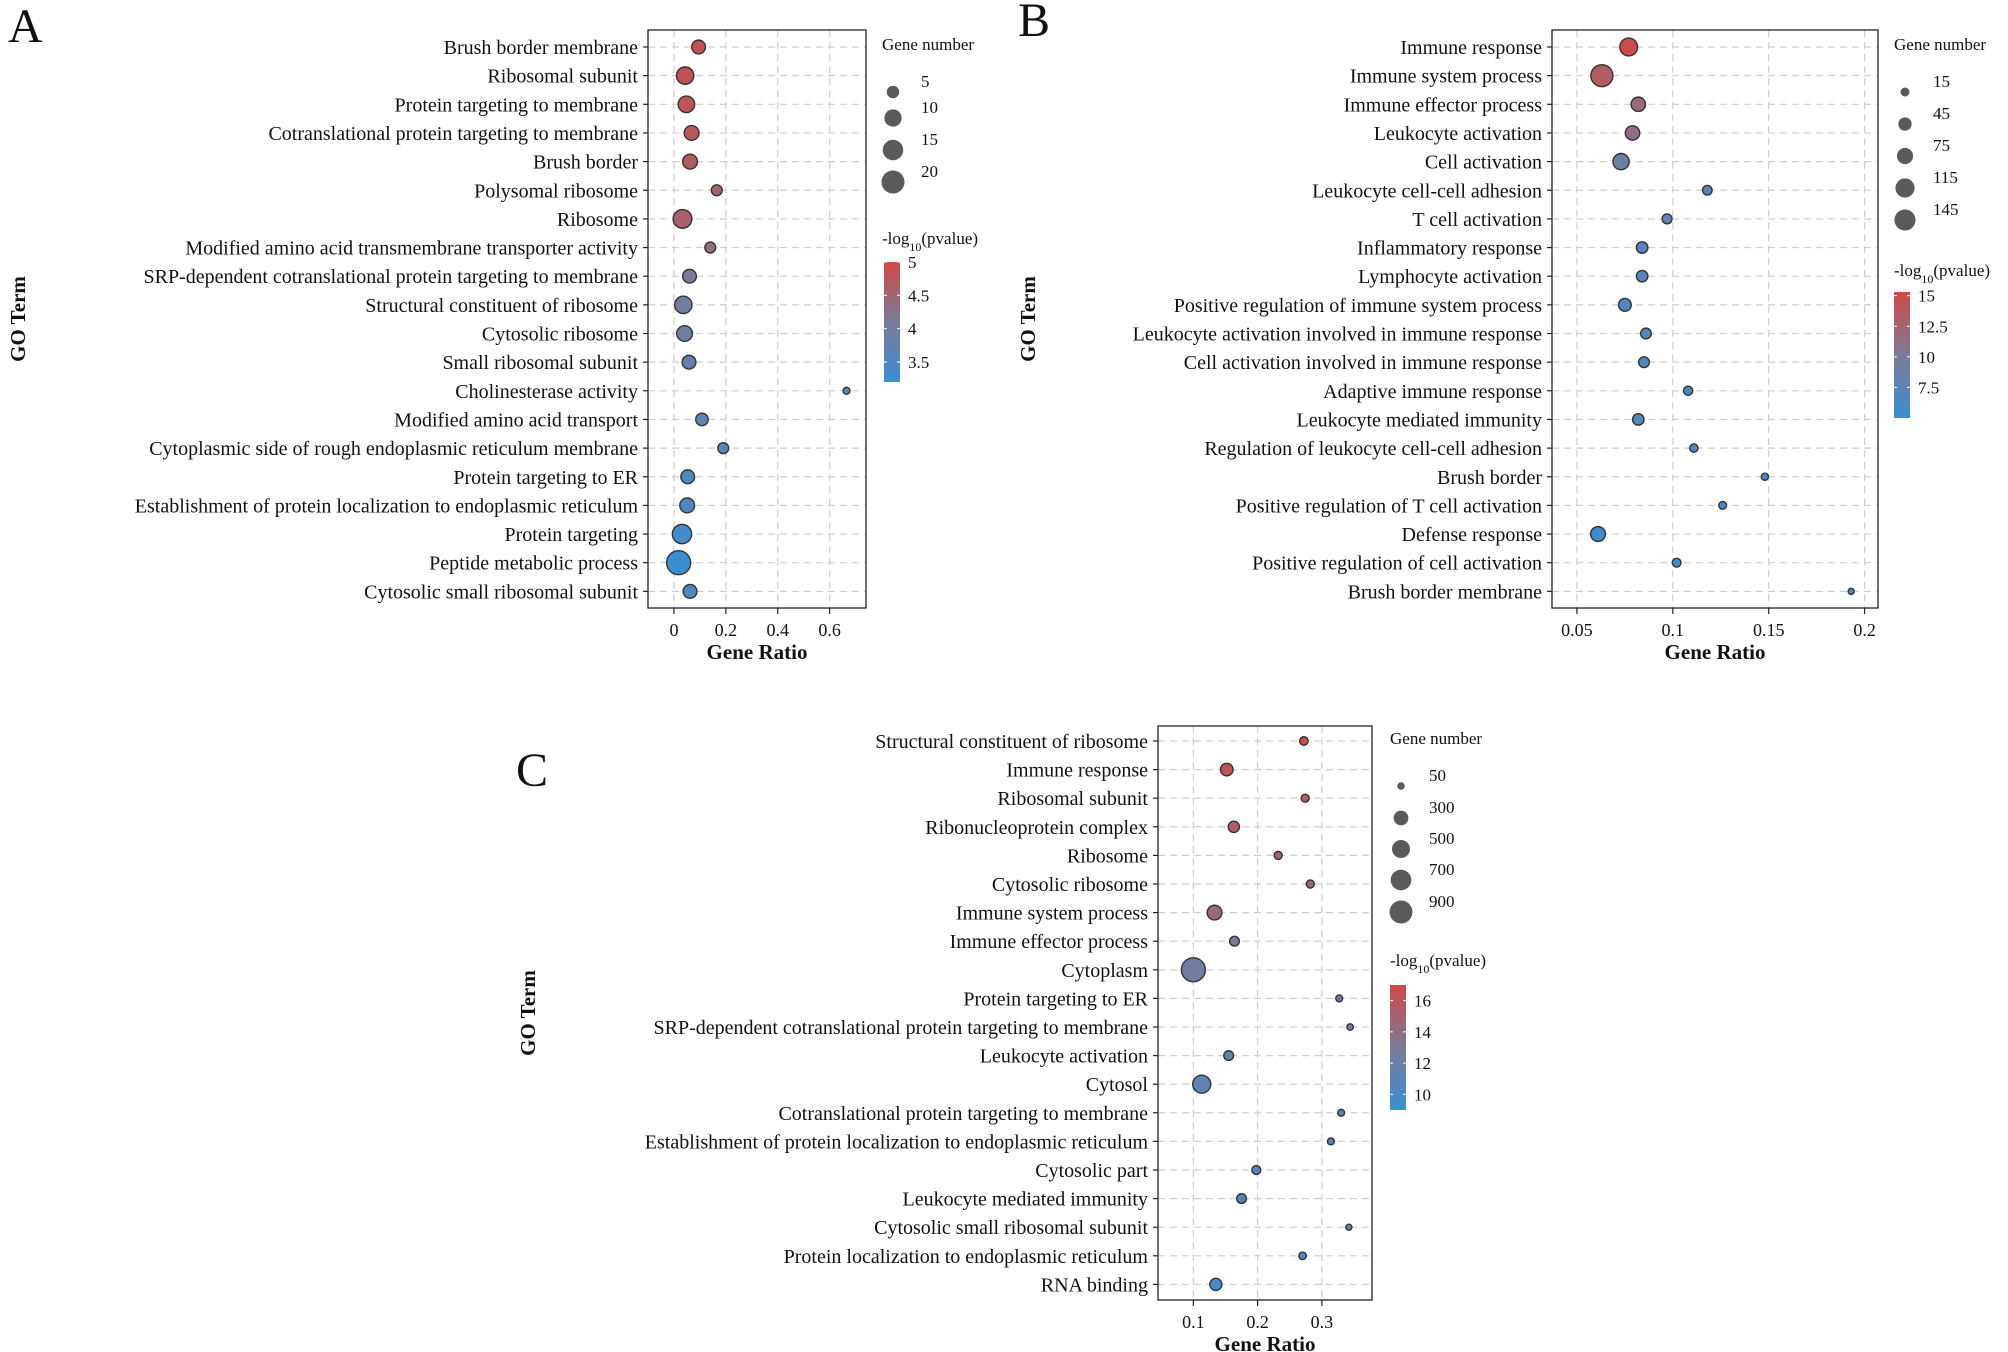 This screenshot has height=1352, width=2008. I want to click on term-label: Leukocyte cell-cell adhesion, so click(1427, 191).